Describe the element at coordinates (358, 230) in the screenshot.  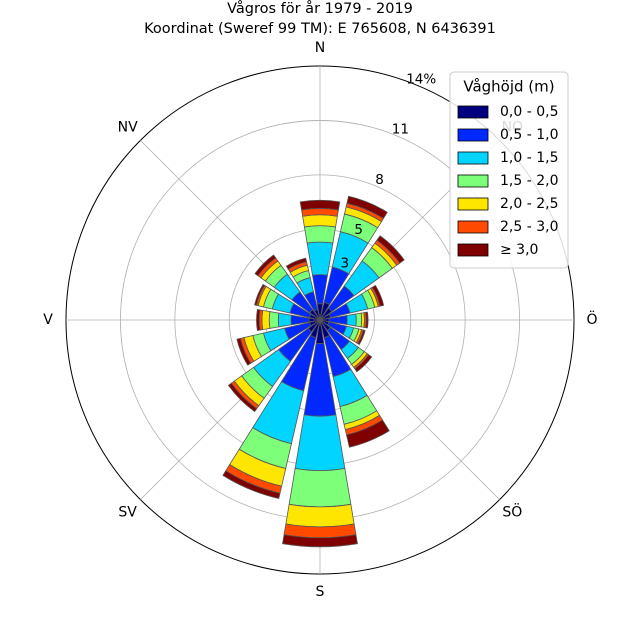
I see `radial-tick-label: 5` at that location.